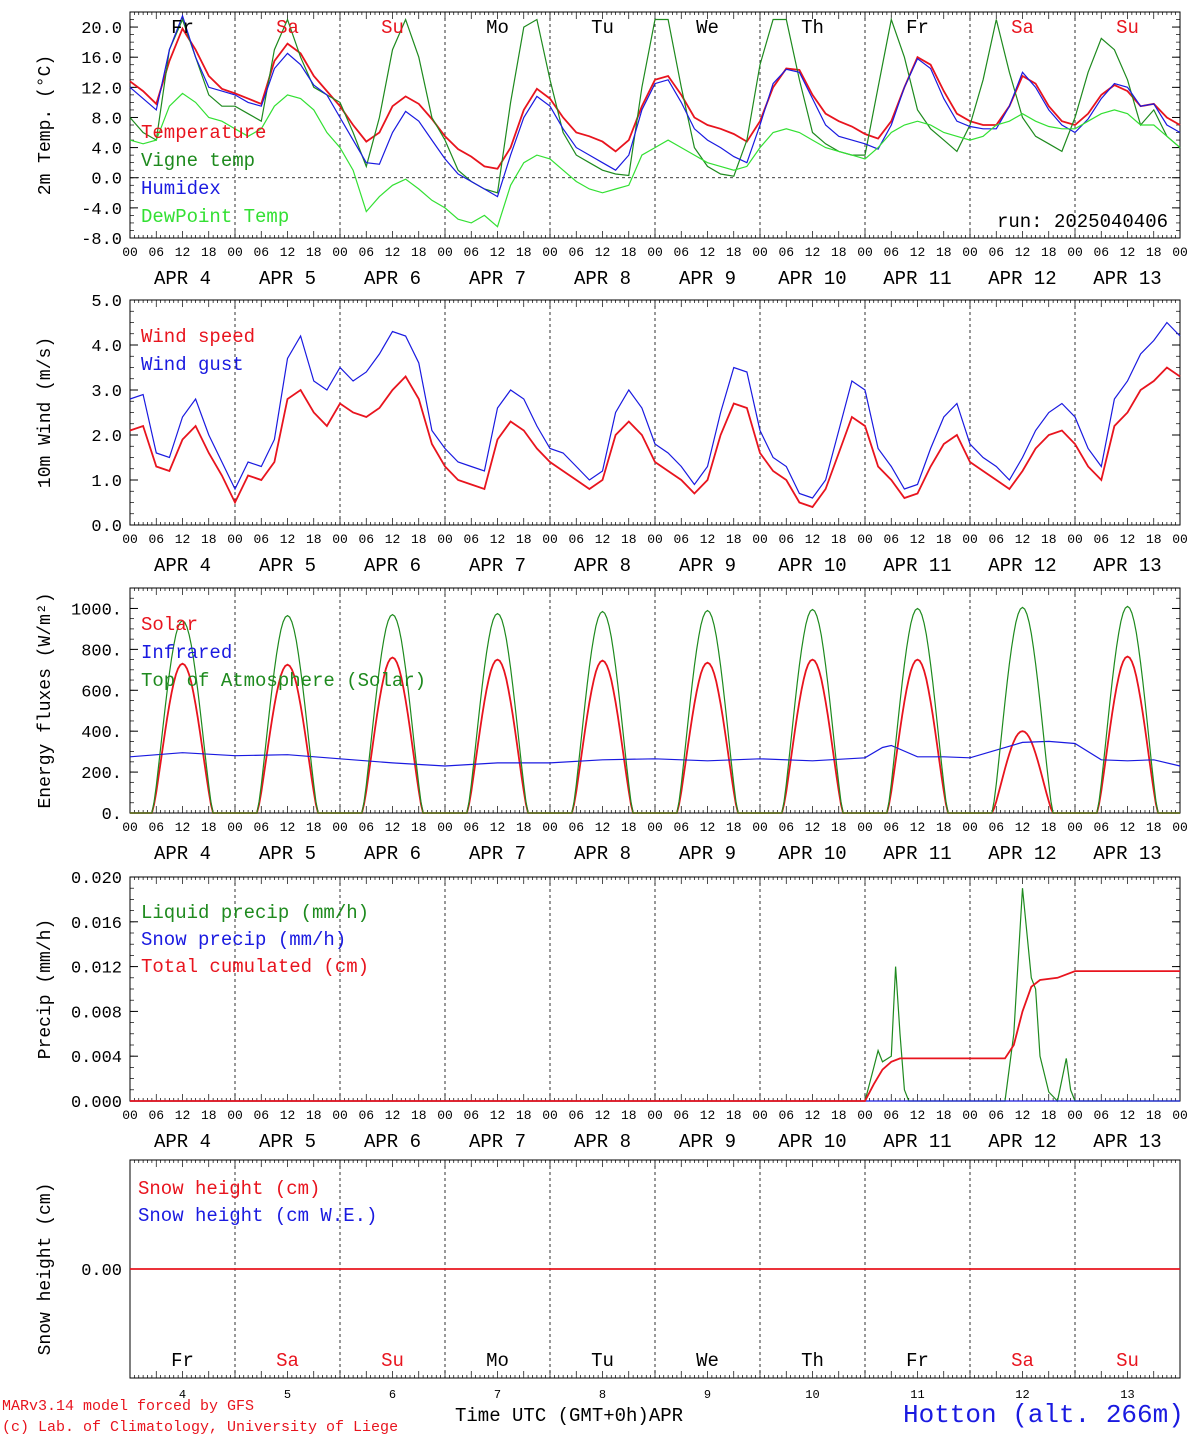  What do you see at coordinates (917, 279) in the screenshot?
I see `date-label: APR 11` at bounding box center [917, 279].